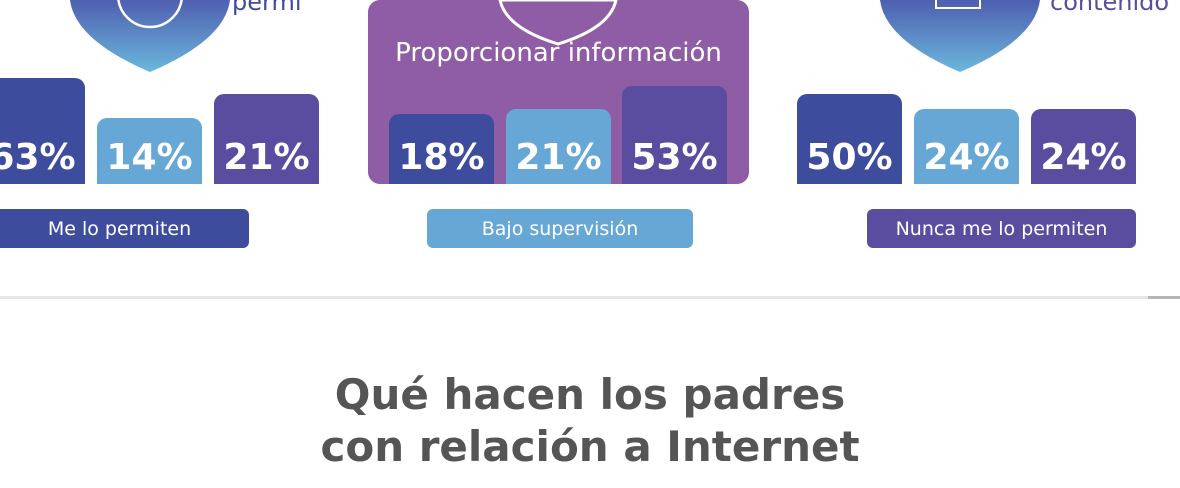  Describe the element at coordinates (150, 36) in the screenshot. I see `pin-left` at that location.